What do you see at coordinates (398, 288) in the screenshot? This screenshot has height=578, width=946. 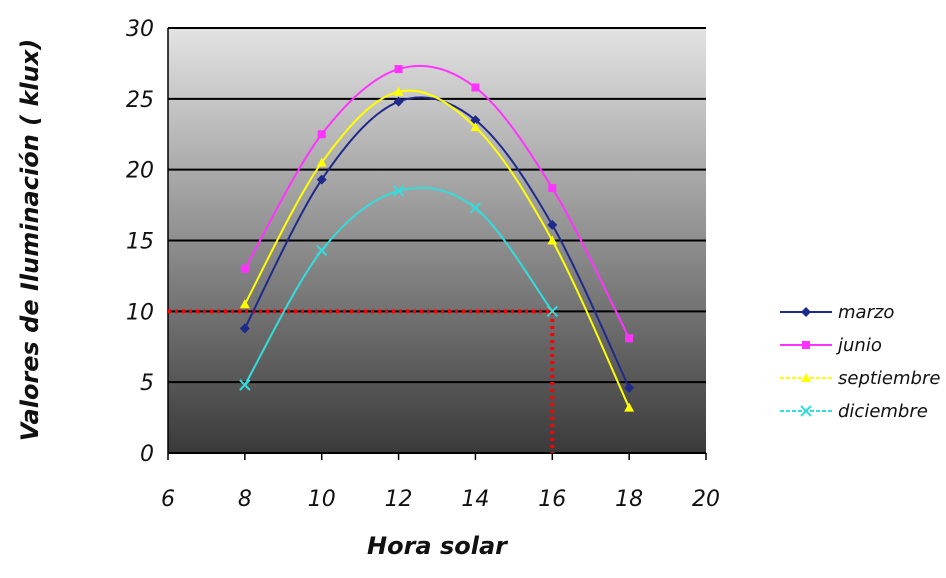 I see `series-diciembre` at bounding box center [398, 288].